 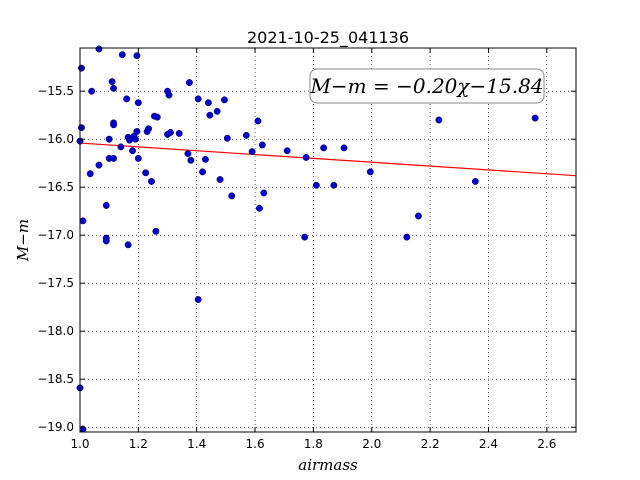 What do you see at coordinates (255, 444) in the screenshot?
I see `x-tick-label: 1.6` at bounding box center [255, 444].